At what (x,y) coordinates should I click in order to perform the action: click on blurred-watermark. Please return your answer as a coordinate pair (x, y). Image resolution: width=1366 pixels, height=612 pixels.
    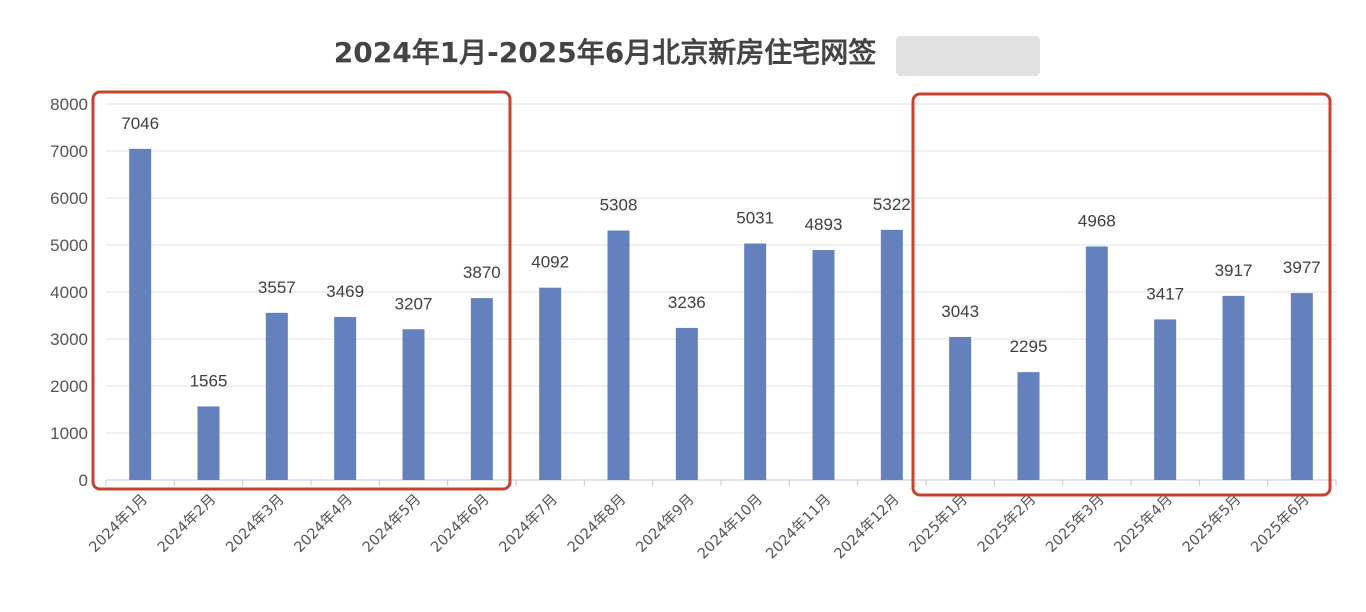
    Looking at the image, I should click on (968, 56).